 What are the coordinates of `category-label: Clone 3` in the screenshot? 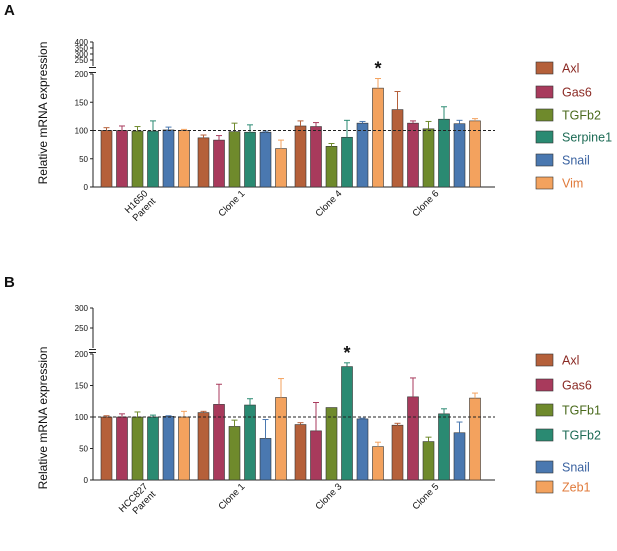 It's located at (328, 496).